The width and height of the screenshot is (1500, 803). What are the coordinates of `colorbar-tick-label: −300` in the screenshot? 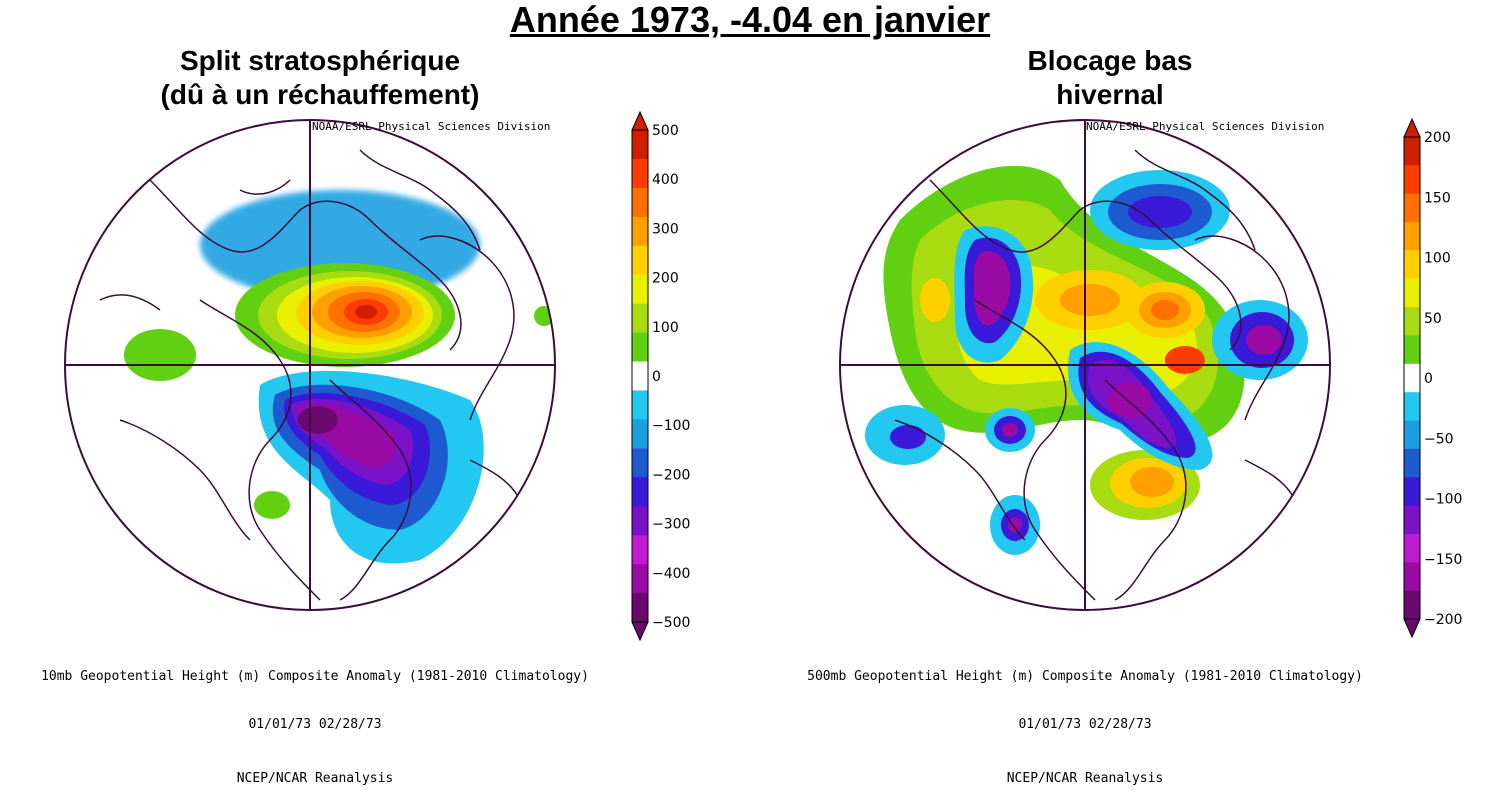 It's located at (671, 525).